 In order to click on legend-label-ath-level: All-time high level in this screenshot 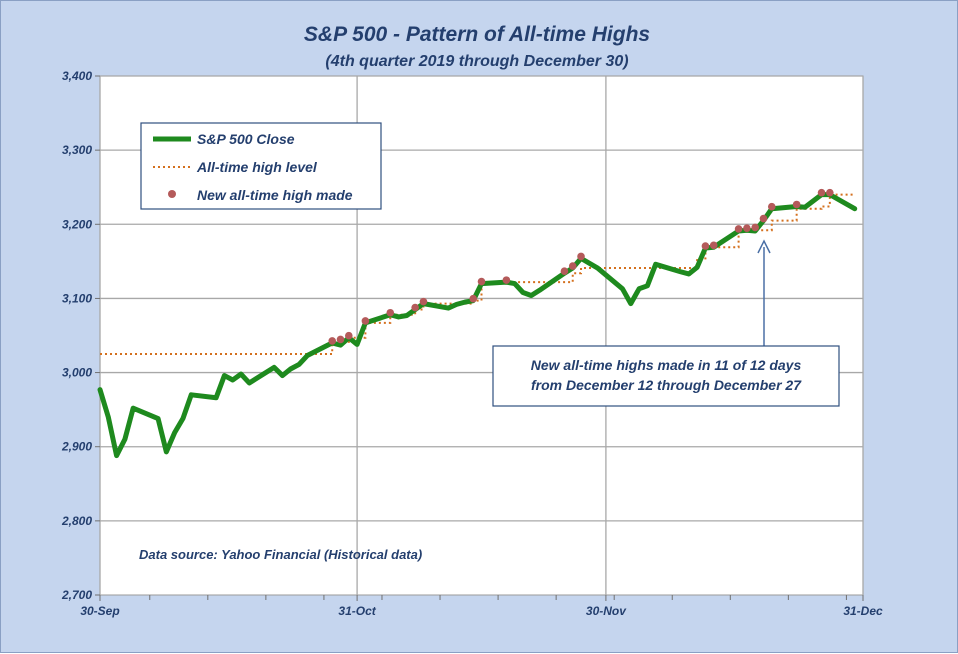, I will do `click(257, 167)`.